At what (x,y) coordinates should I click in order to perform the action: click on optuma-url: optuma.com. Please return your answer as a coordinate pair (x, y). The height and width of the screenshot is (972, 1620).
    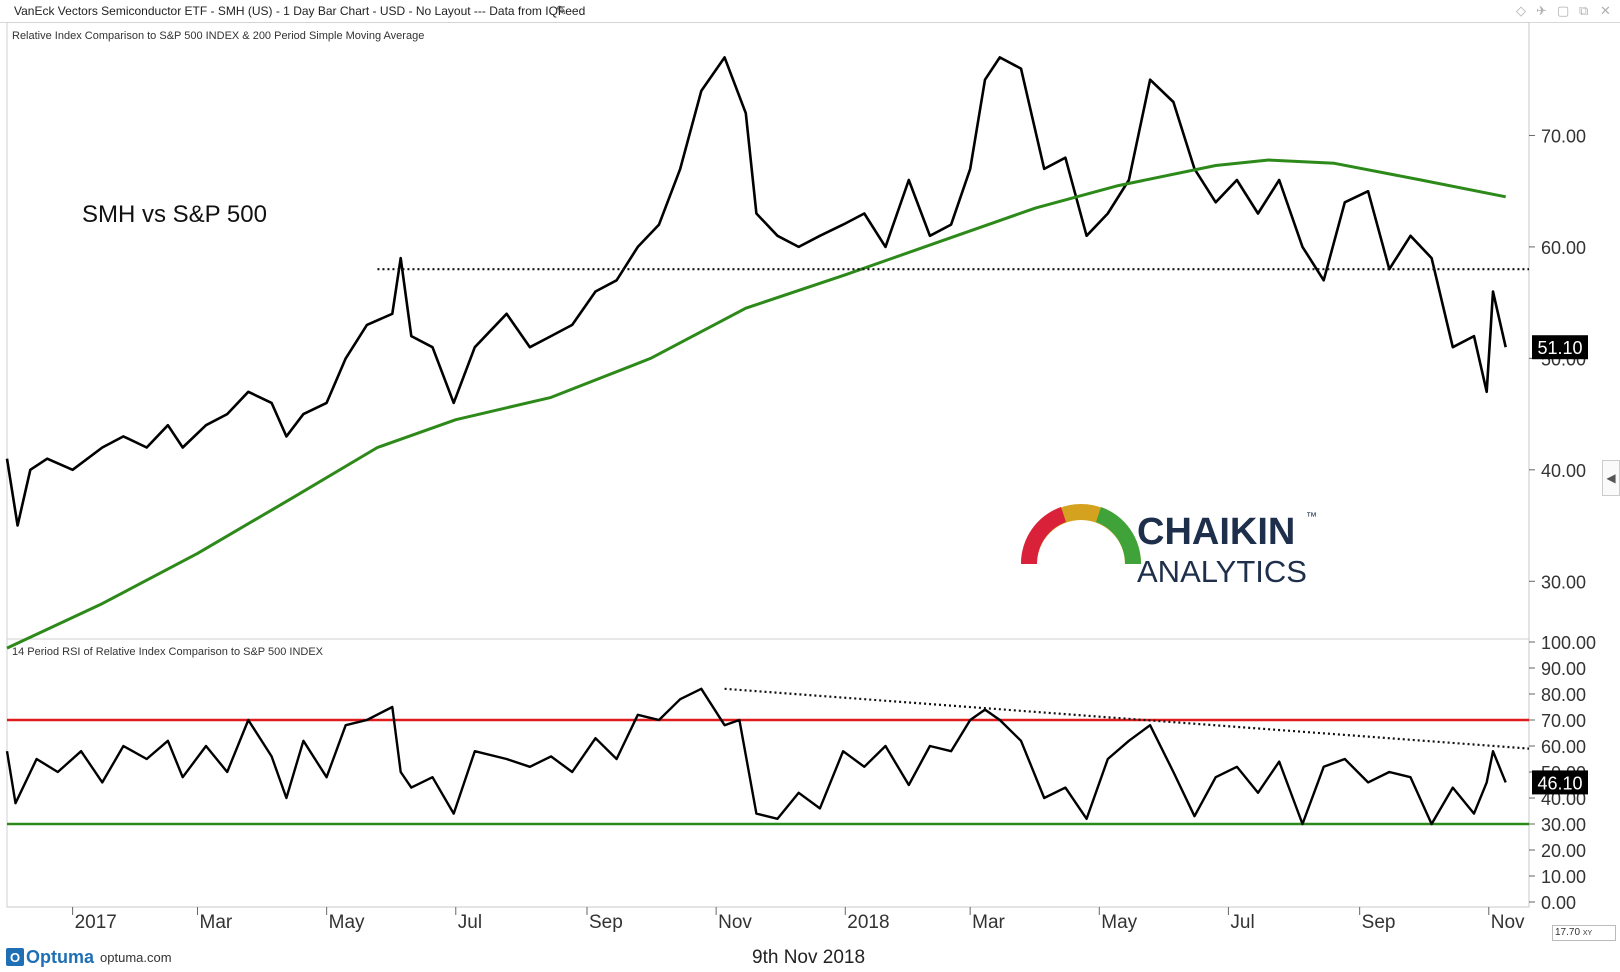
    Looking at the image, I should click on (136, 957).